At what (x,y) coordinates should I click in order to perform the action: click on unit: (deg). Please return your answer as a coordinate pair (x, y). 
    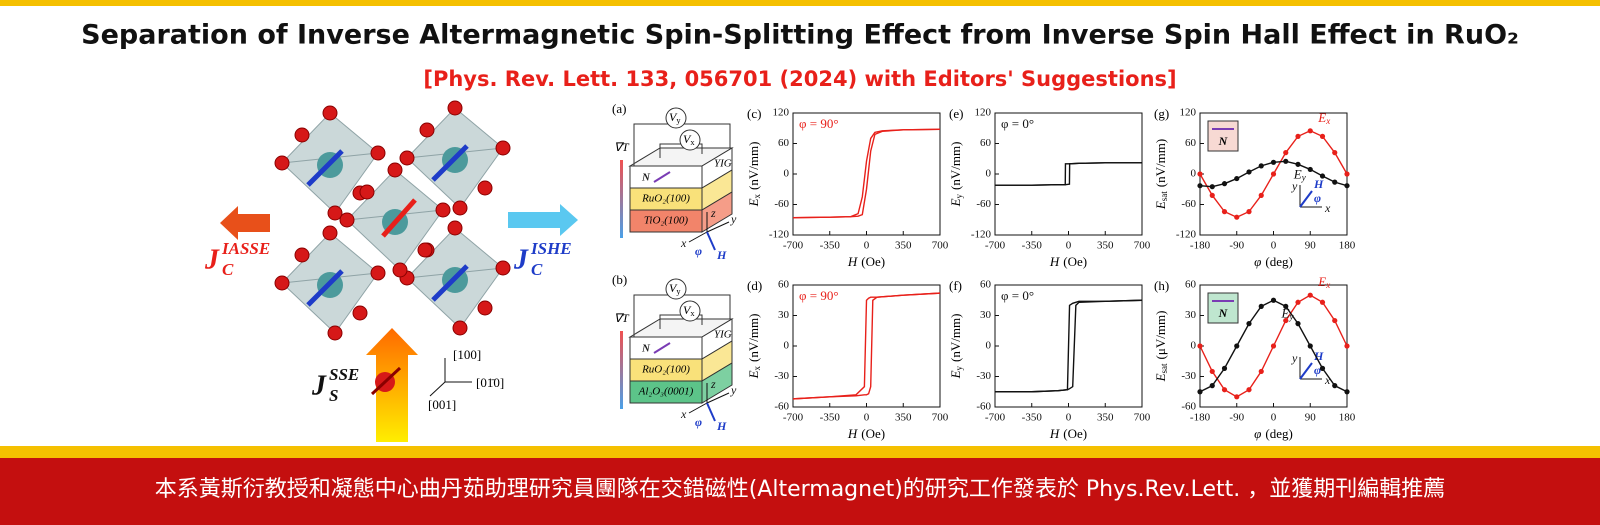
    Looking at the image, I should click on (1278, 433).